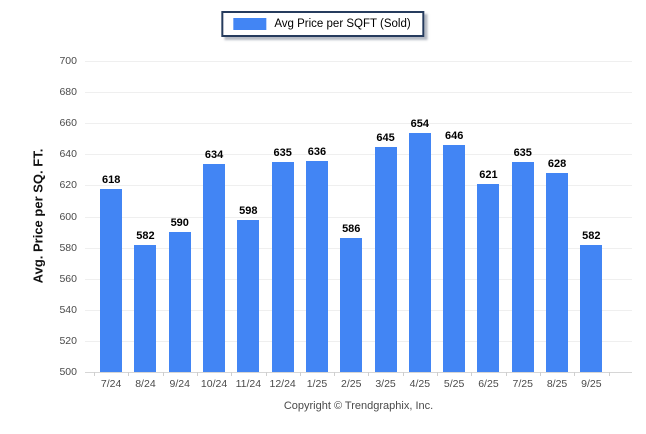  I want to click on legend: Avg Price per SQFT (Sold), so click(323, 24).